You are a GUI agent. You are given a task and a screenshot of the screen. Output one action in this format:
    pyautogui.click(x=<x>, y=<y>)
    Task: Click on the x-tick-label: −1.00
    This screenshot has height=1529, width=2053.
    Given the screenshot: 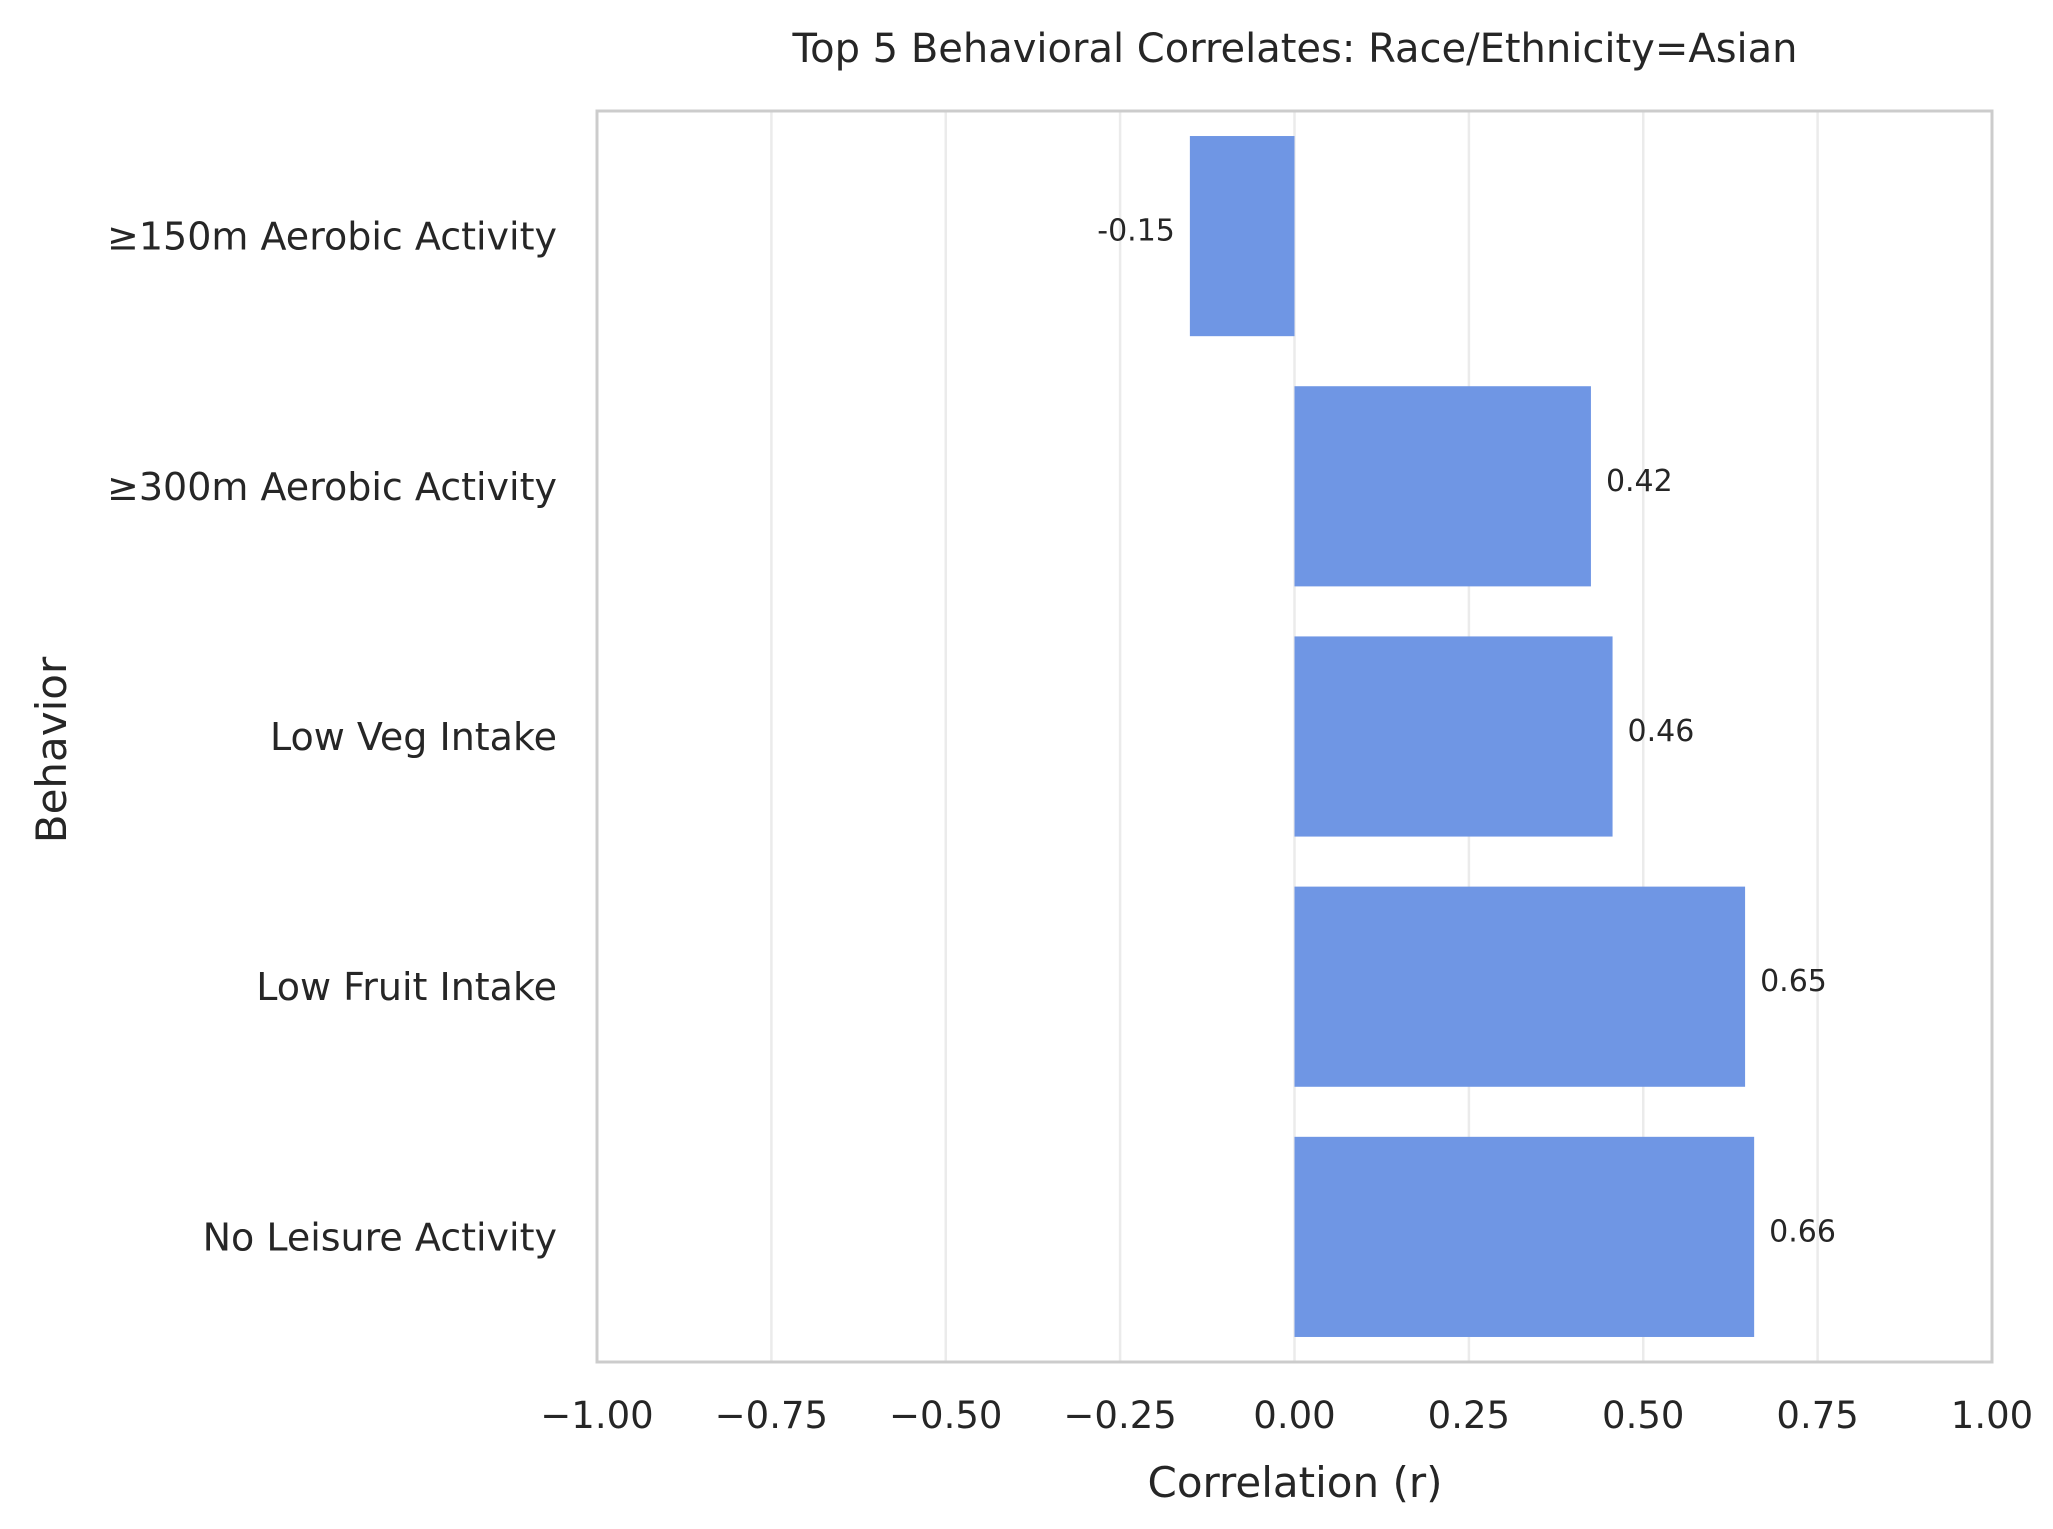 What is the action you would take?
    pyautogui.click(x=596, y=1415)
    